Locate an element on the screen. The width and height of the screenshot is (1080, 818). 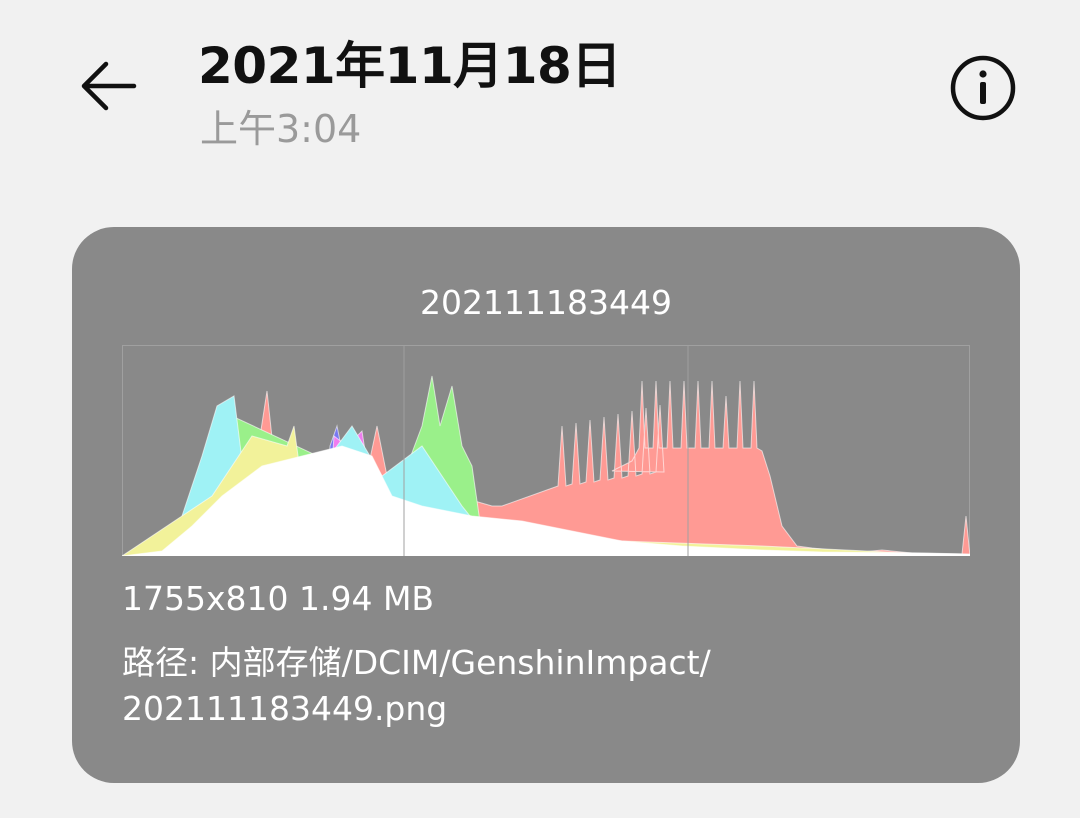
file-path-line2: 202111183449.png is located at coordinates (285, 708).